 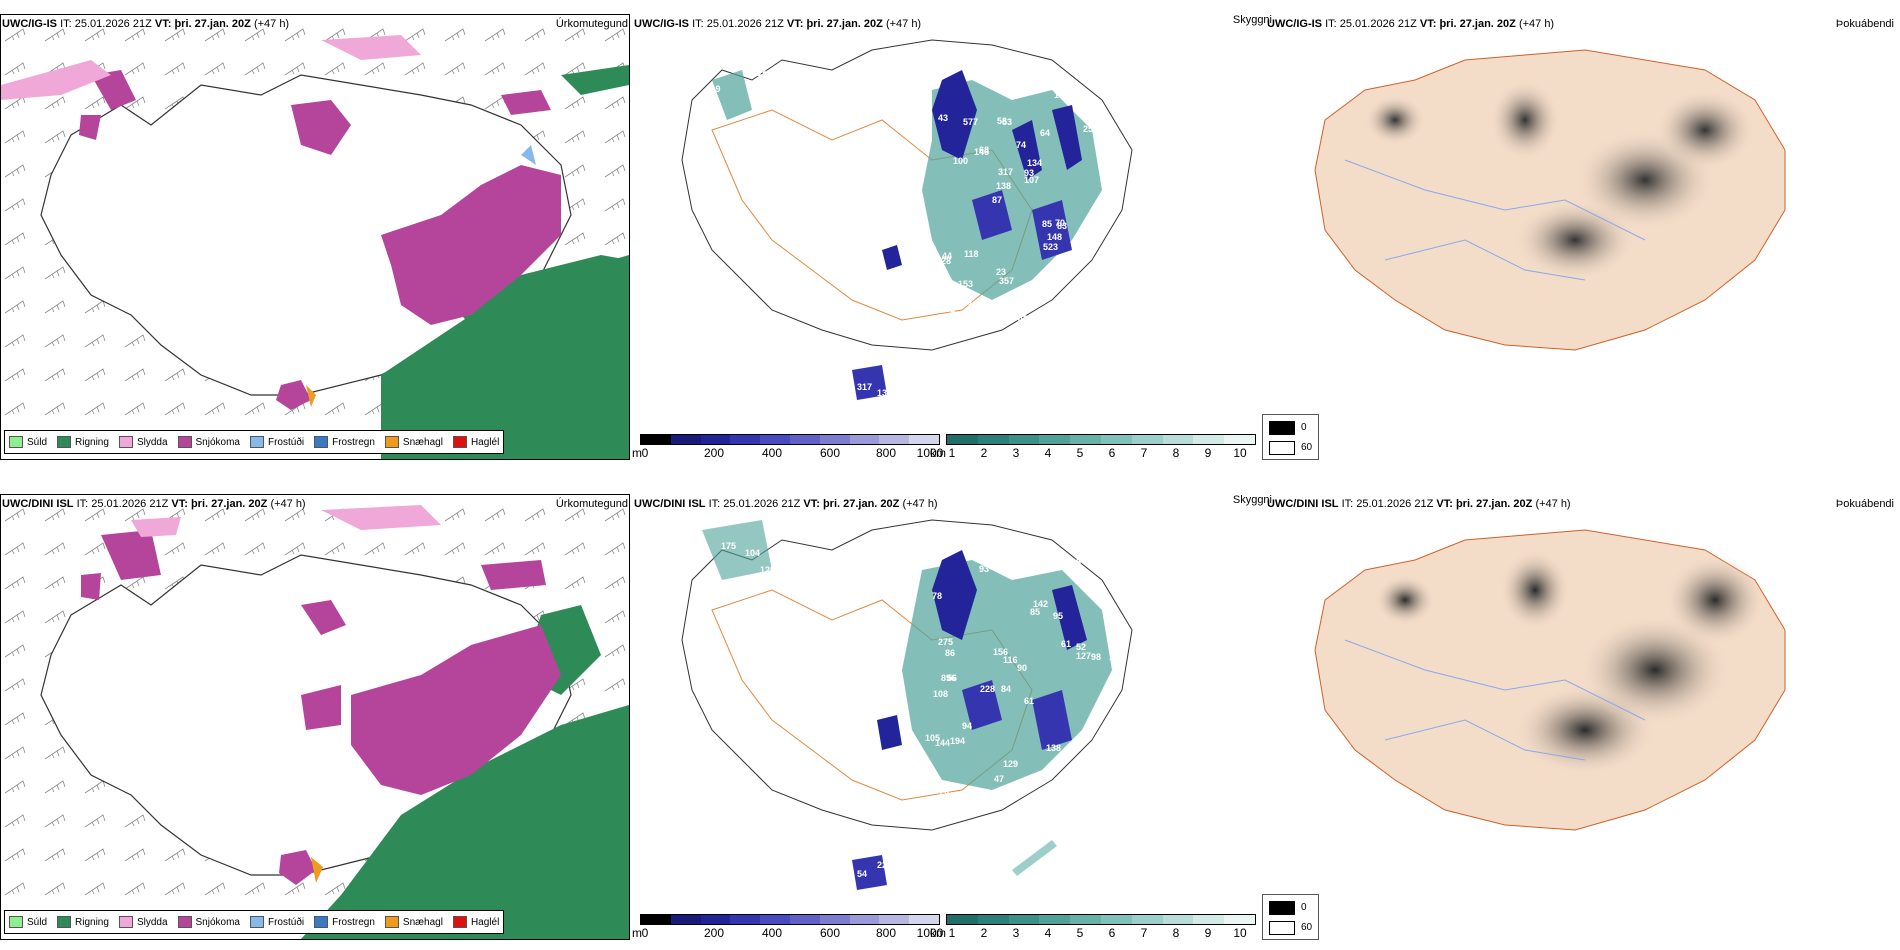 I want to click on cloud-base-label: 26, so click(x=760, y=120).